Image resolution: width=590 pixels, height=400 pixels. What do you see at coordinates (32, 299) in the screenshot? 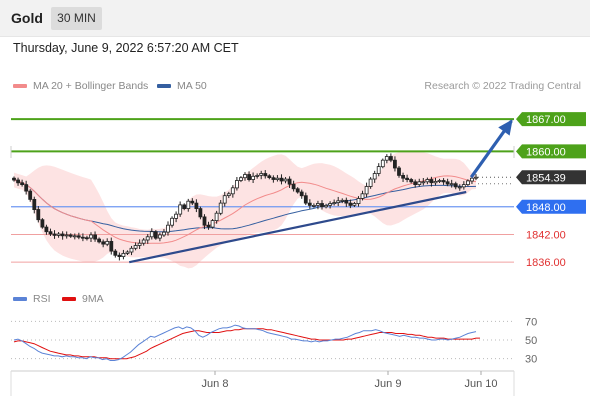
I see `rsi-legend-item: RSI` at bounding box center [32, 299].